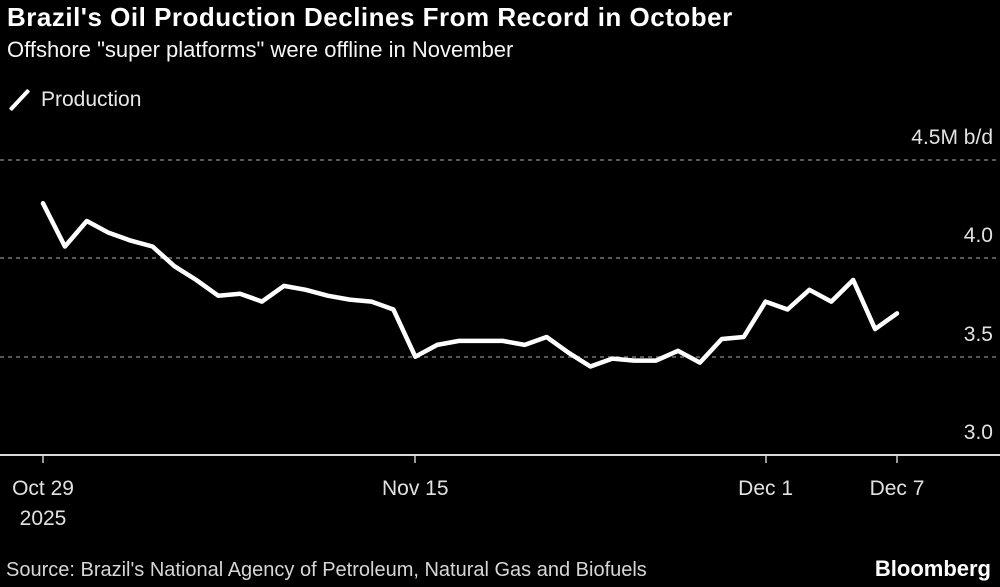 The height and width of the screenshot is (587, 1000). What do you see at coordinates (978, 334) in the screenshot?
I see `y-tick-label: 3.5` at bounding box center [978, 334].